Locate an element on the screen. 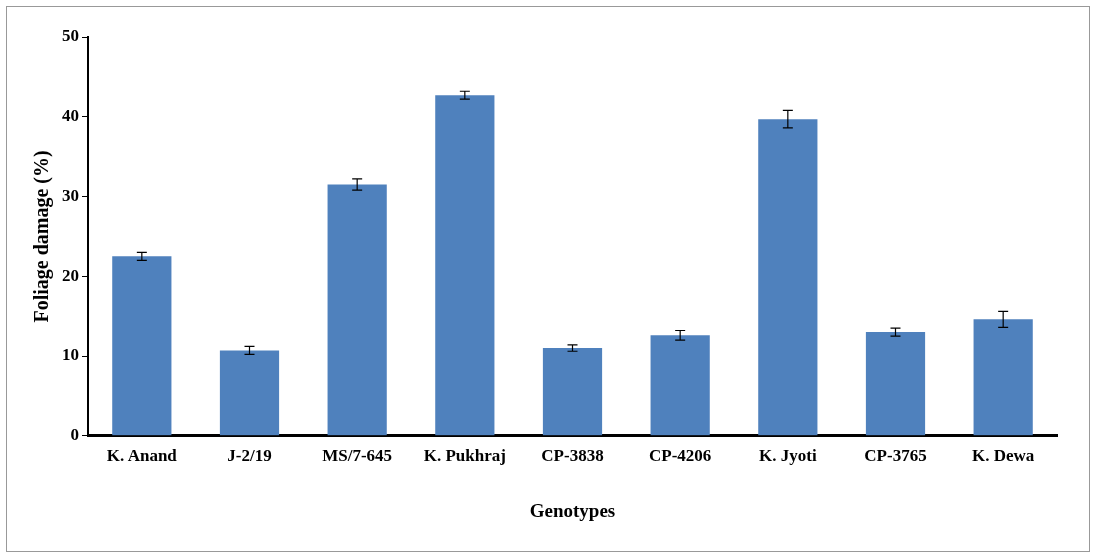  x-axis-title: Genotypes is located at coordinates (572, 510).